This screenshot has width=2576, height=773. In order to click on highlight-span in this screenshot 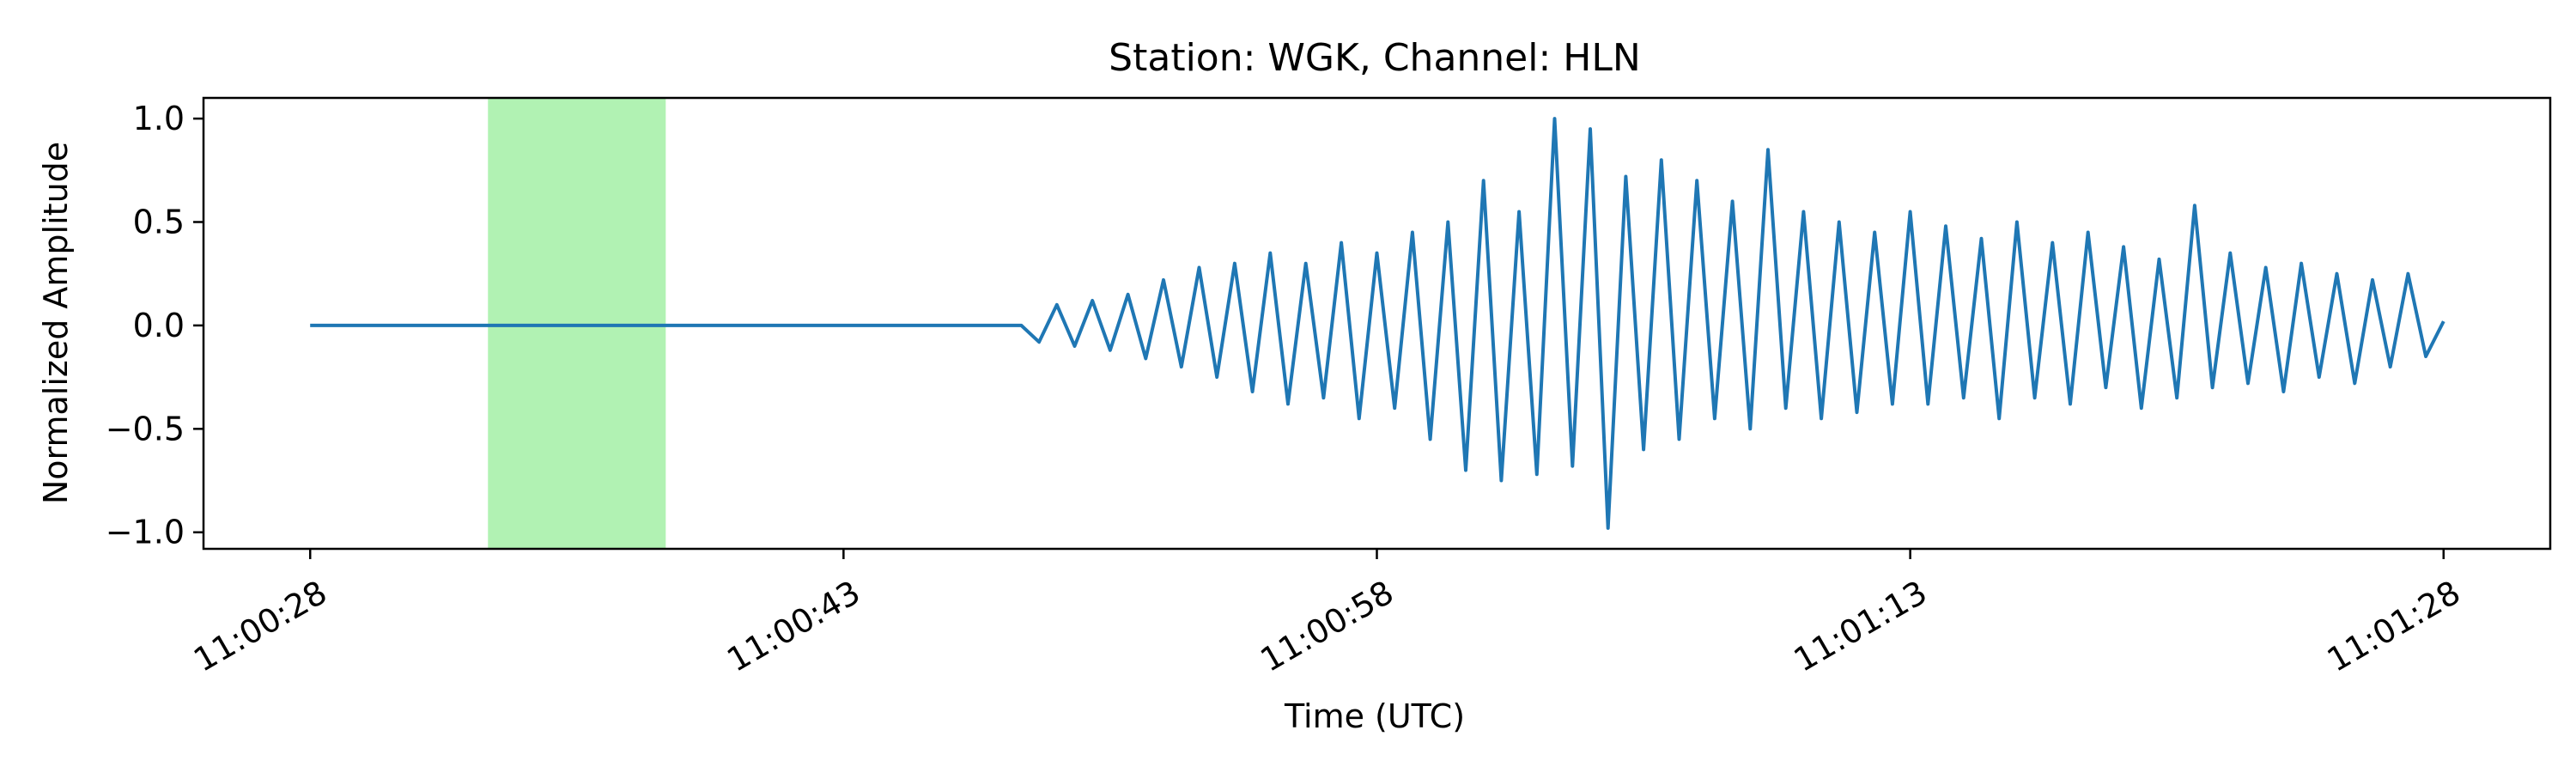, I will do `click(577, 323)`.